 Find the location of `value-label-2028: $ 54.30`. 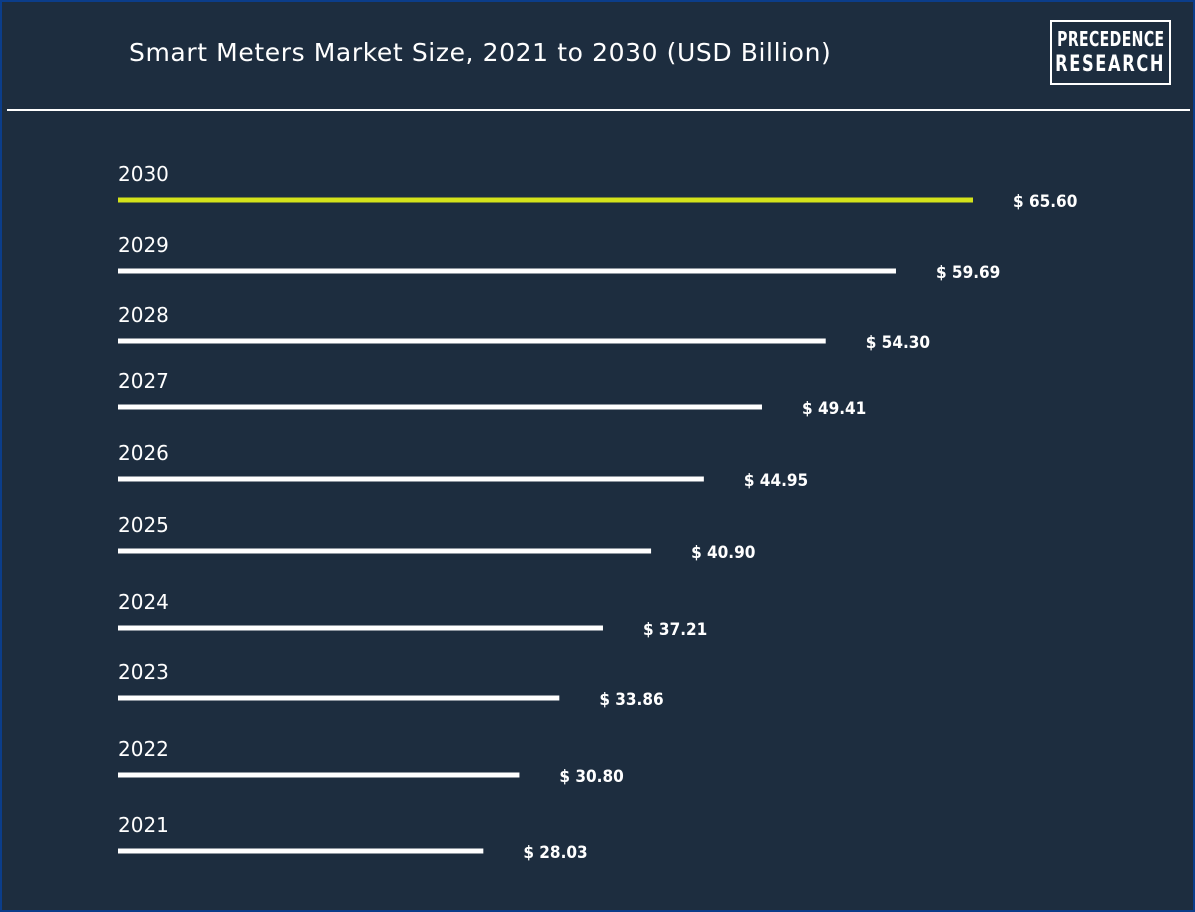

value-label-2028: $ 54.30 is located at coordinates (898, 343).